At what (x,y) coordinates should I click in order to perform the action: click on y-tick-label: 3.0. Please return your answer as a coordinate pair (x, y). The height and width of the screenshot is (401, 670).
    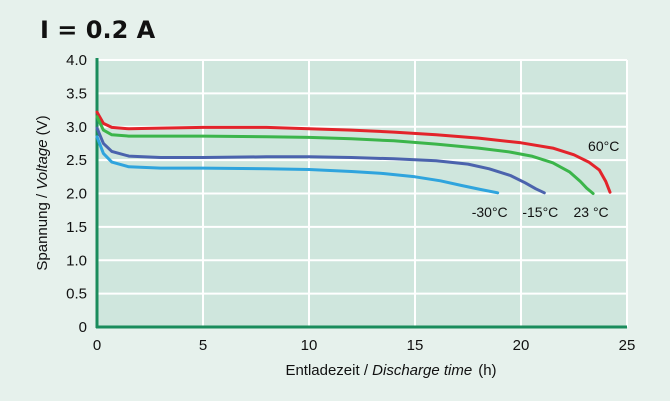
    Looking at the image, I should click on (76, 127).